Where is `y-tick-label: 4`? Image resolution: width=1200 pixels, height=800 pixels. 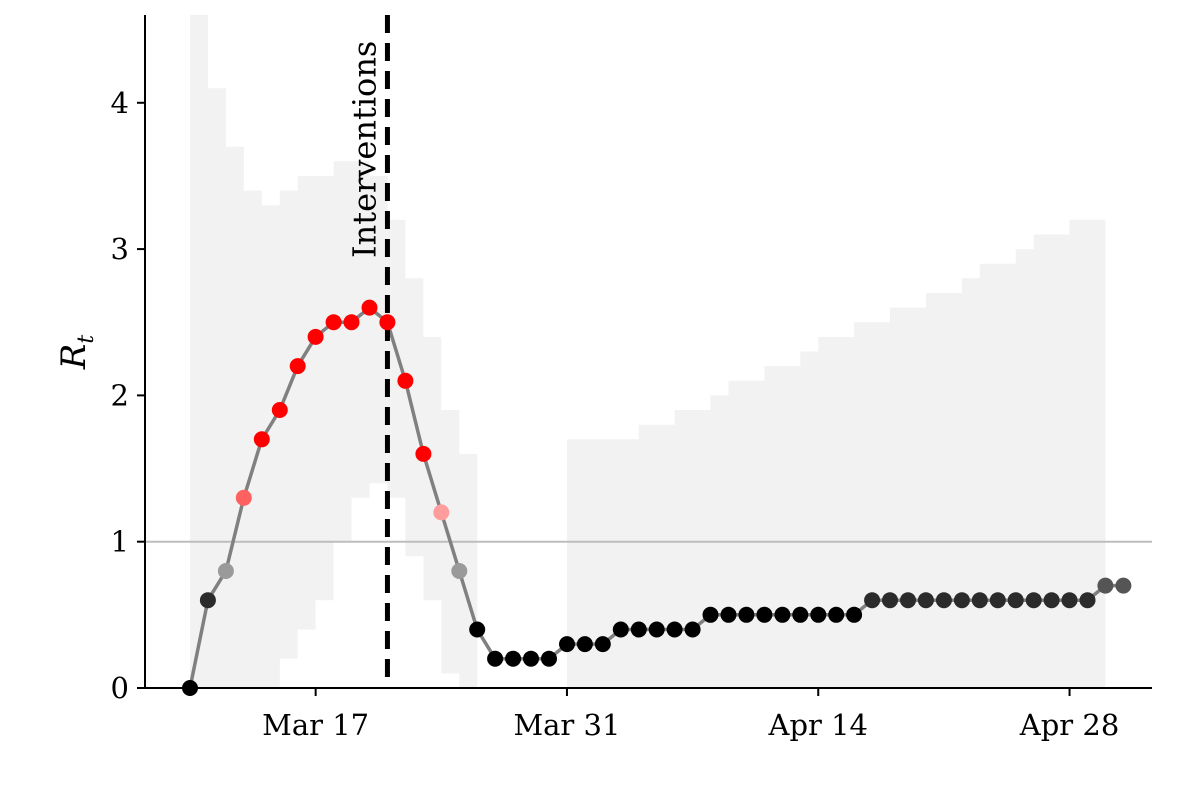 y-tick-label: 4 is located at coordinates (120, 103).